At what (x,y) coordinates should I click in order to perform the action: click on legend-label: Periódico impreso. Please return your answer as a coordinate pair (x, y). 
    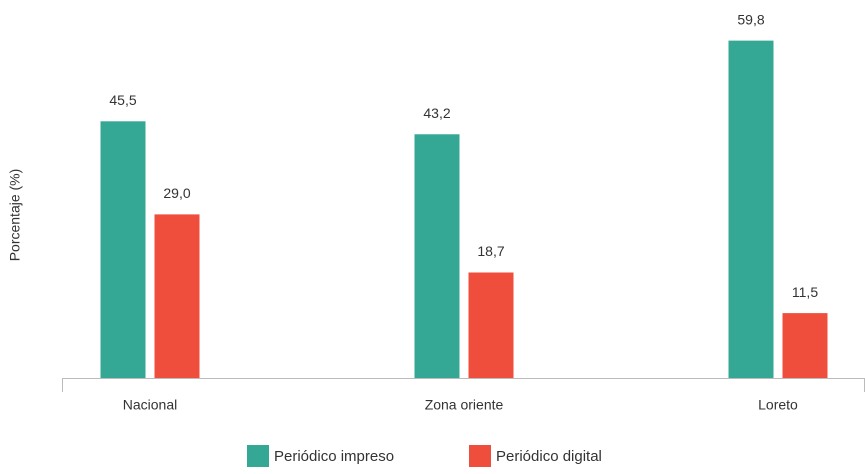
    Looking at the image, I should click on (334, 456).